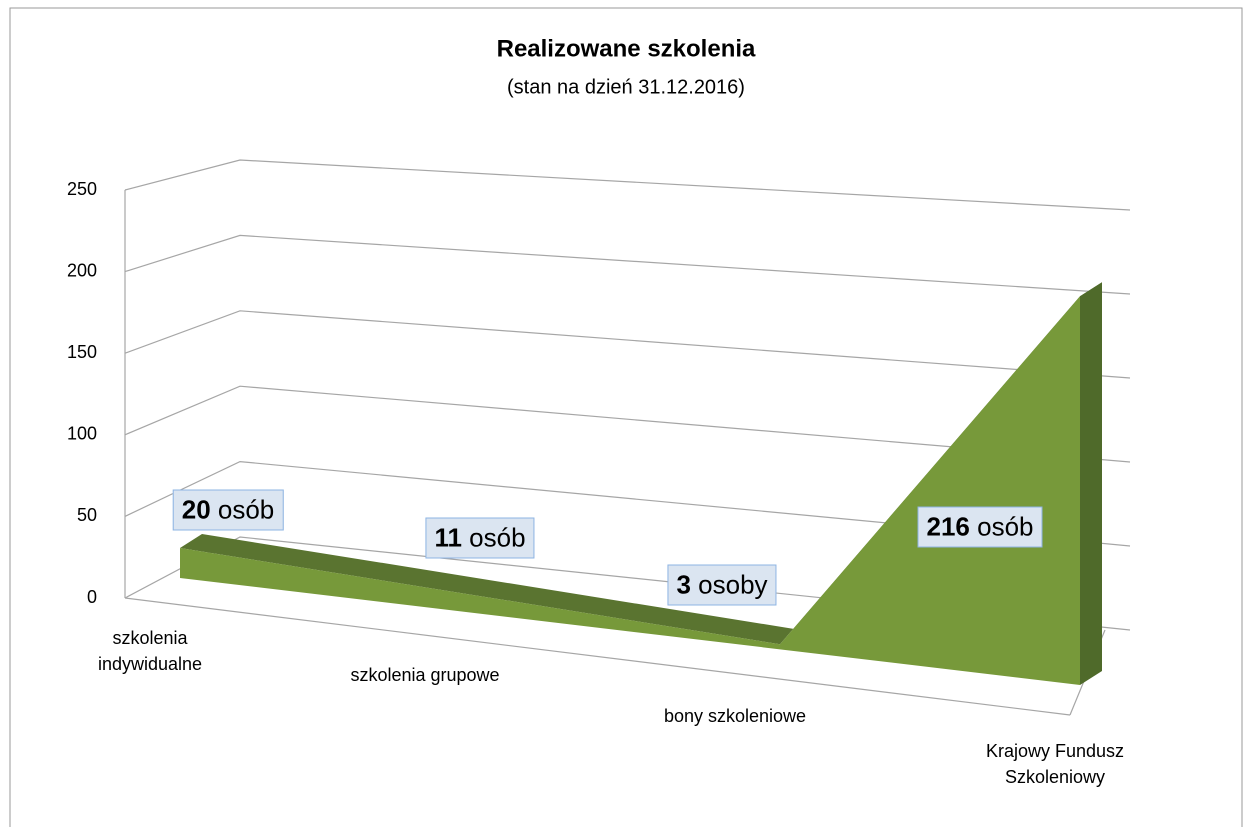 The width and height of the screenshot is (1253, 827). What do you see at coordinates (150, 651) in the screenshot?
I see `x-tick-label: szkolenia indywidualne` at bounding box center [150, 651].